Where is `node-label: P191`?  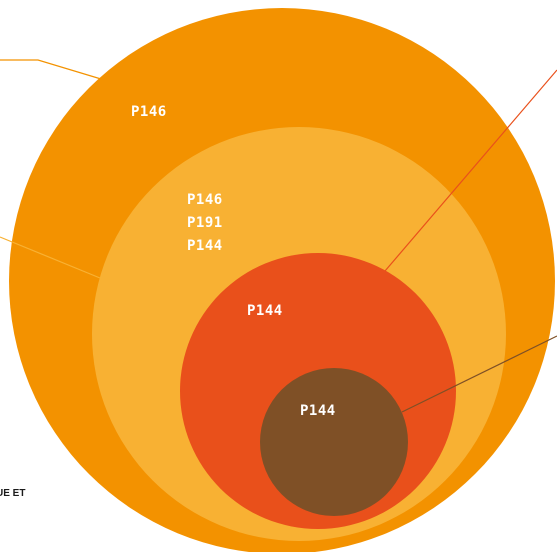
node-label: P191 is located at coordinates (205, 223).